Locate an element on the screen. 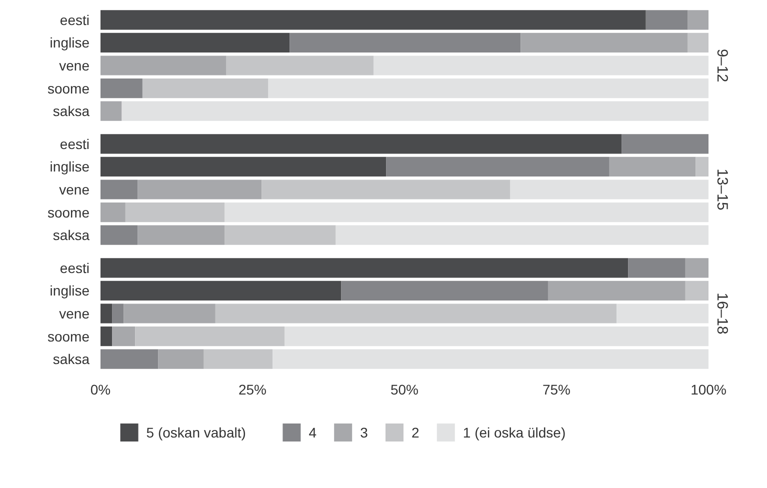 The image size is (767, 488). legend-label: 2 is located at coordinates (416, 432).